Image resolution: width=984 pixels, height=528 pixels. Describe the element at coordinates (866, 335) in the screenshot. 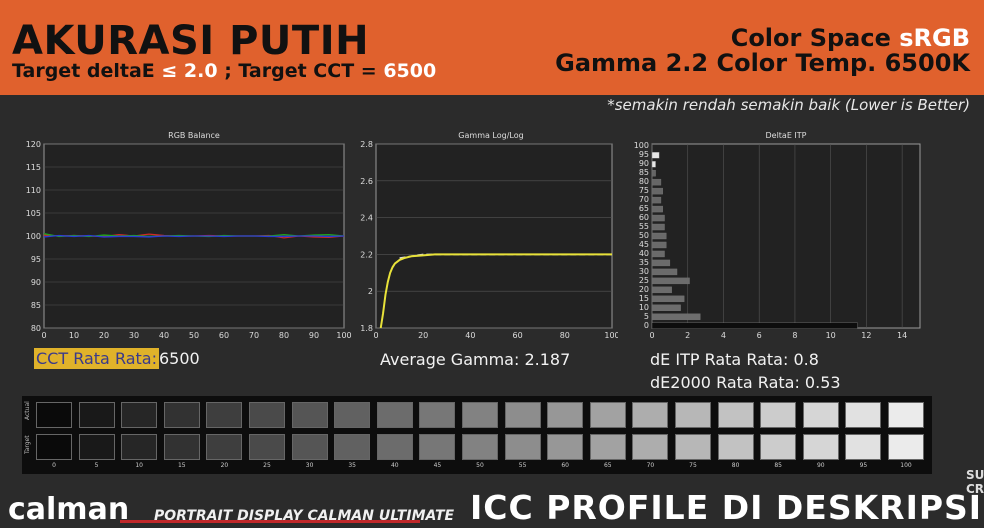

I see `x-tick-label: 12` at that location.